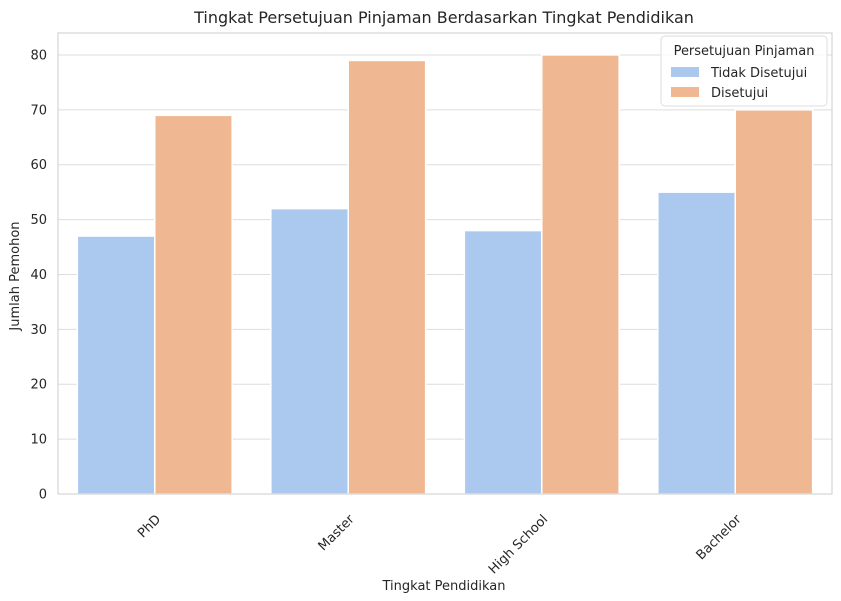 Image resolution: width=841 pixels, height=601 pixels. What do you see at coordinates (580, 274) in the screenshot?
I see `bar-disetujui-high-school` at bounding box center [580, 274].